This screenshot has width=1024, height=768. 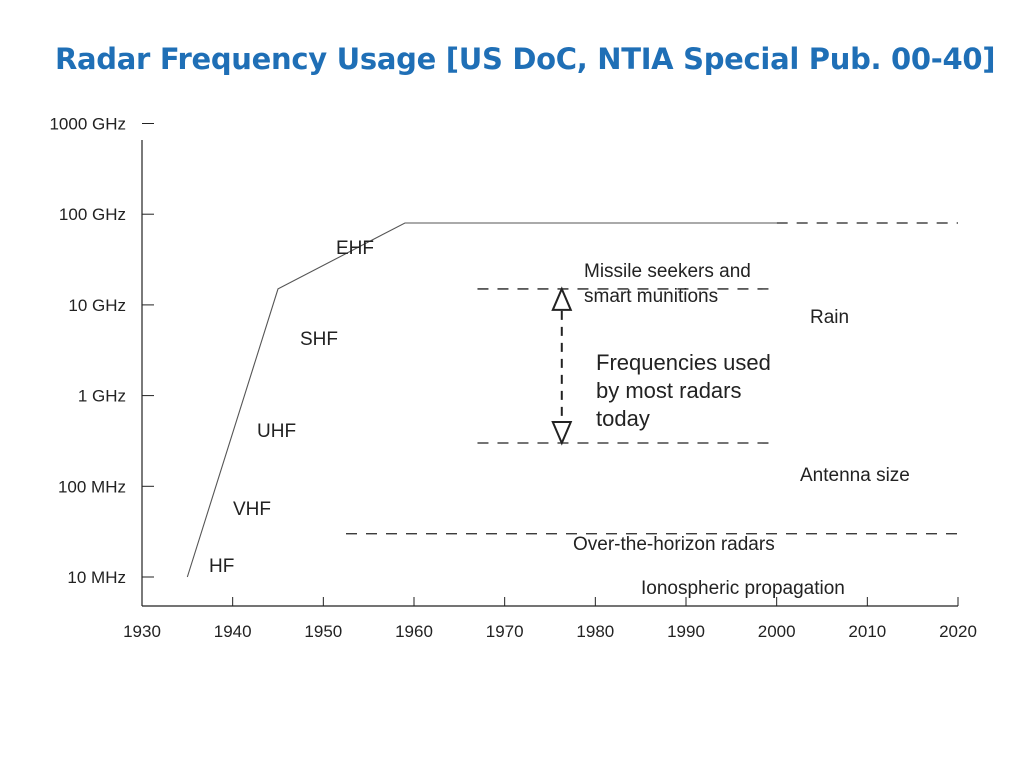 What do you see at coordinates (595, 631) in the screenshot?
I see `x-tick-label-1980: 1980` at bounding box center [595, 631].